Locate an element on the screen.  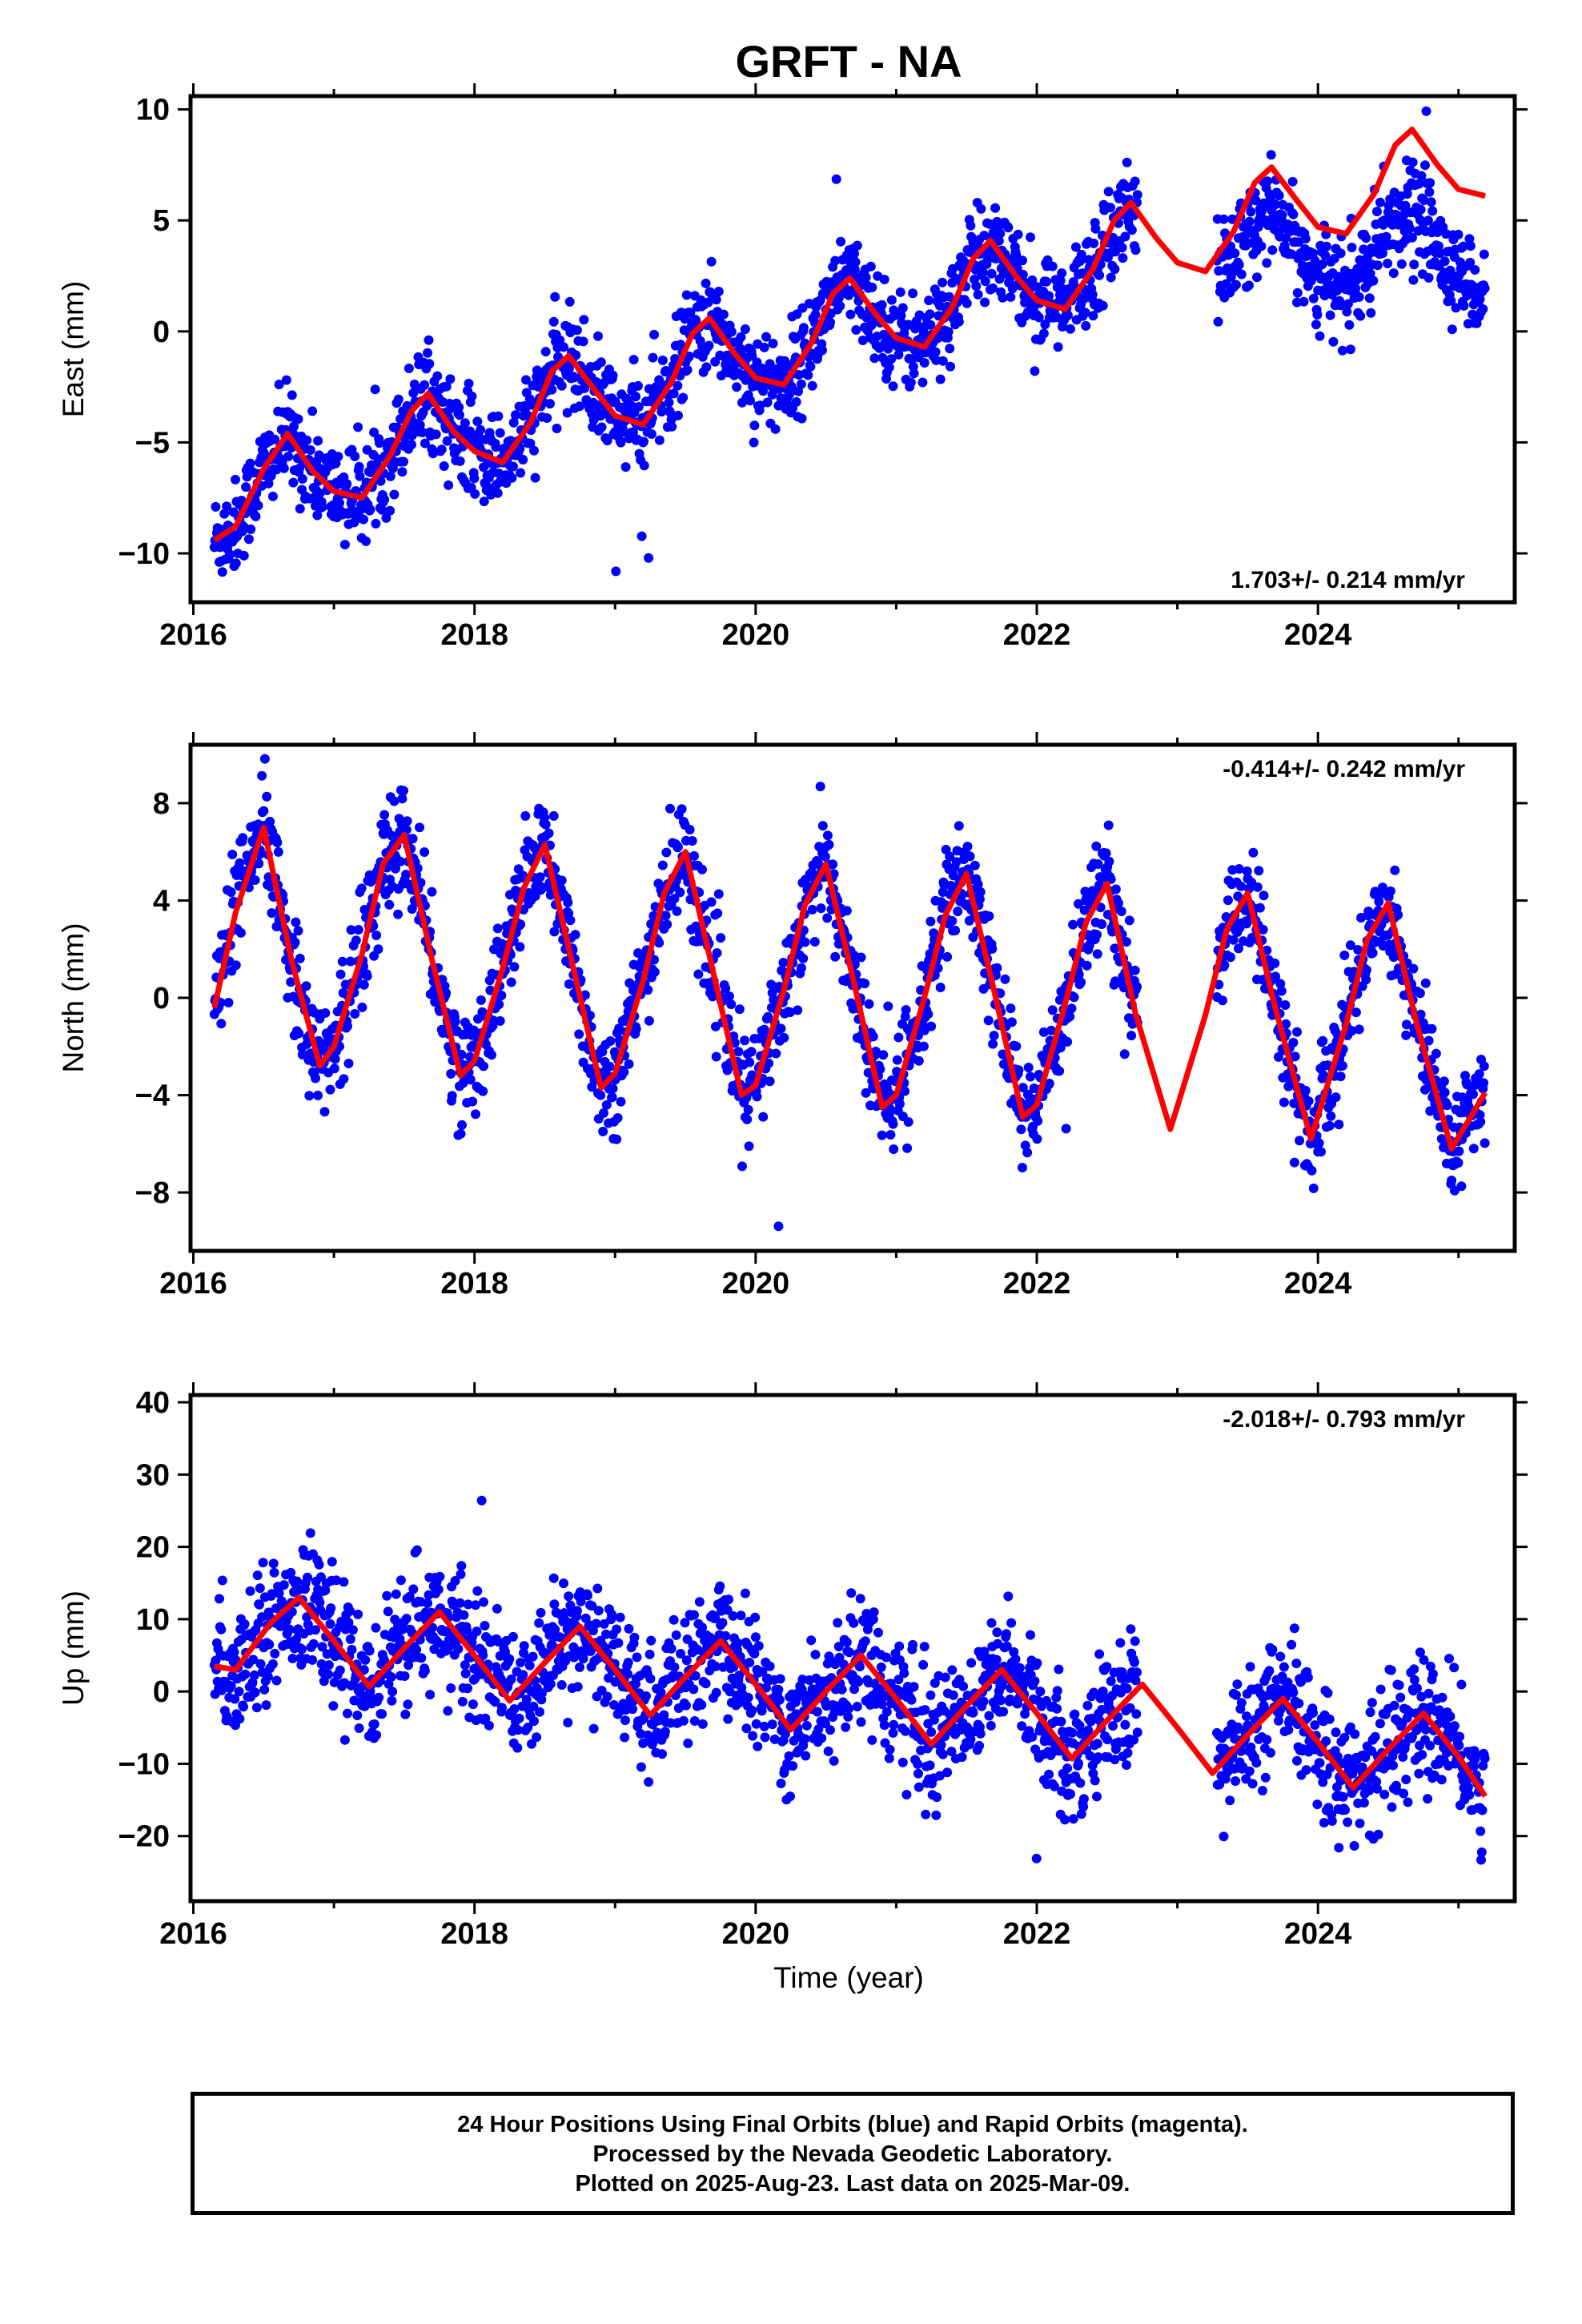
y-axis-label: North (mm) is located at coordinates (74, 998).